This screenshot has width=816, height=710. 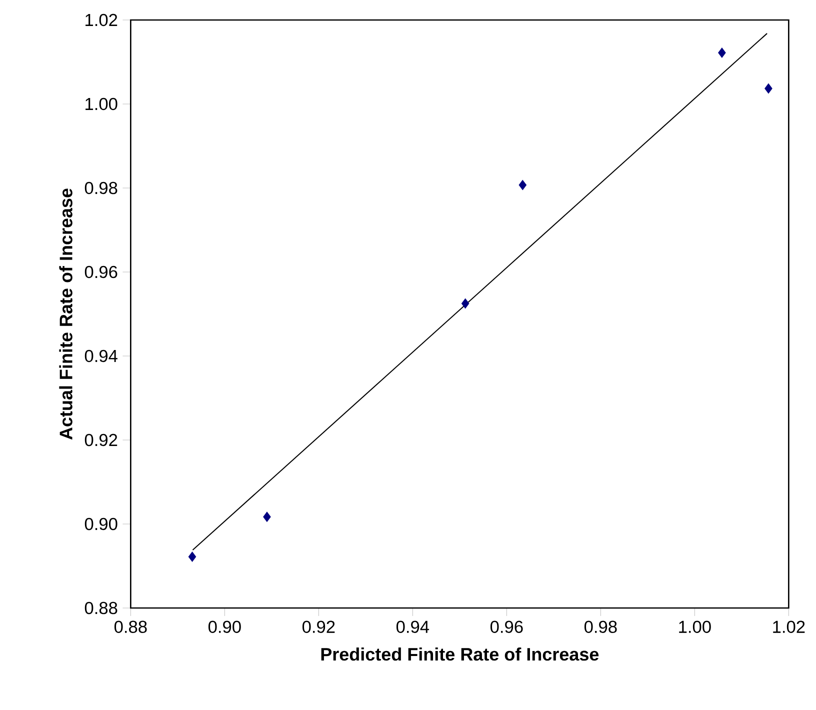 What do you see at coordinates (101, 608) in the screenshot?
I see `y-tick-label: 0.88` at bounding box center [101, 608].